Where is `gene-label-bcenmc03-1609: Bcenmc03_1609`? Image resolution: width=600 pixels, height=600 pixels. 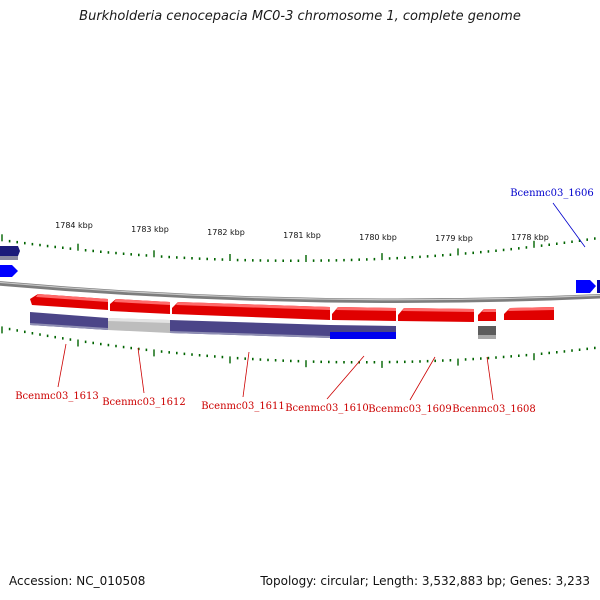
gene-label-bcenmc03-1609: Bcenmc03_1609 is located at coordinates (410, 409).